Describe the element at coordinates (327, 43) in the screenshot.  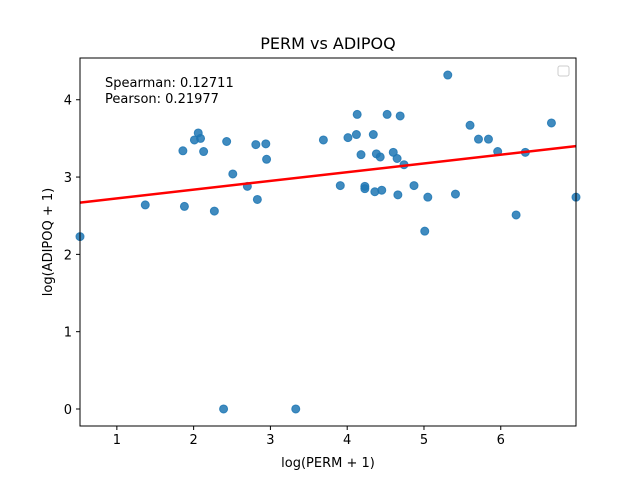
I see `chart-title: PERM vs ADIPOQ` at that location.